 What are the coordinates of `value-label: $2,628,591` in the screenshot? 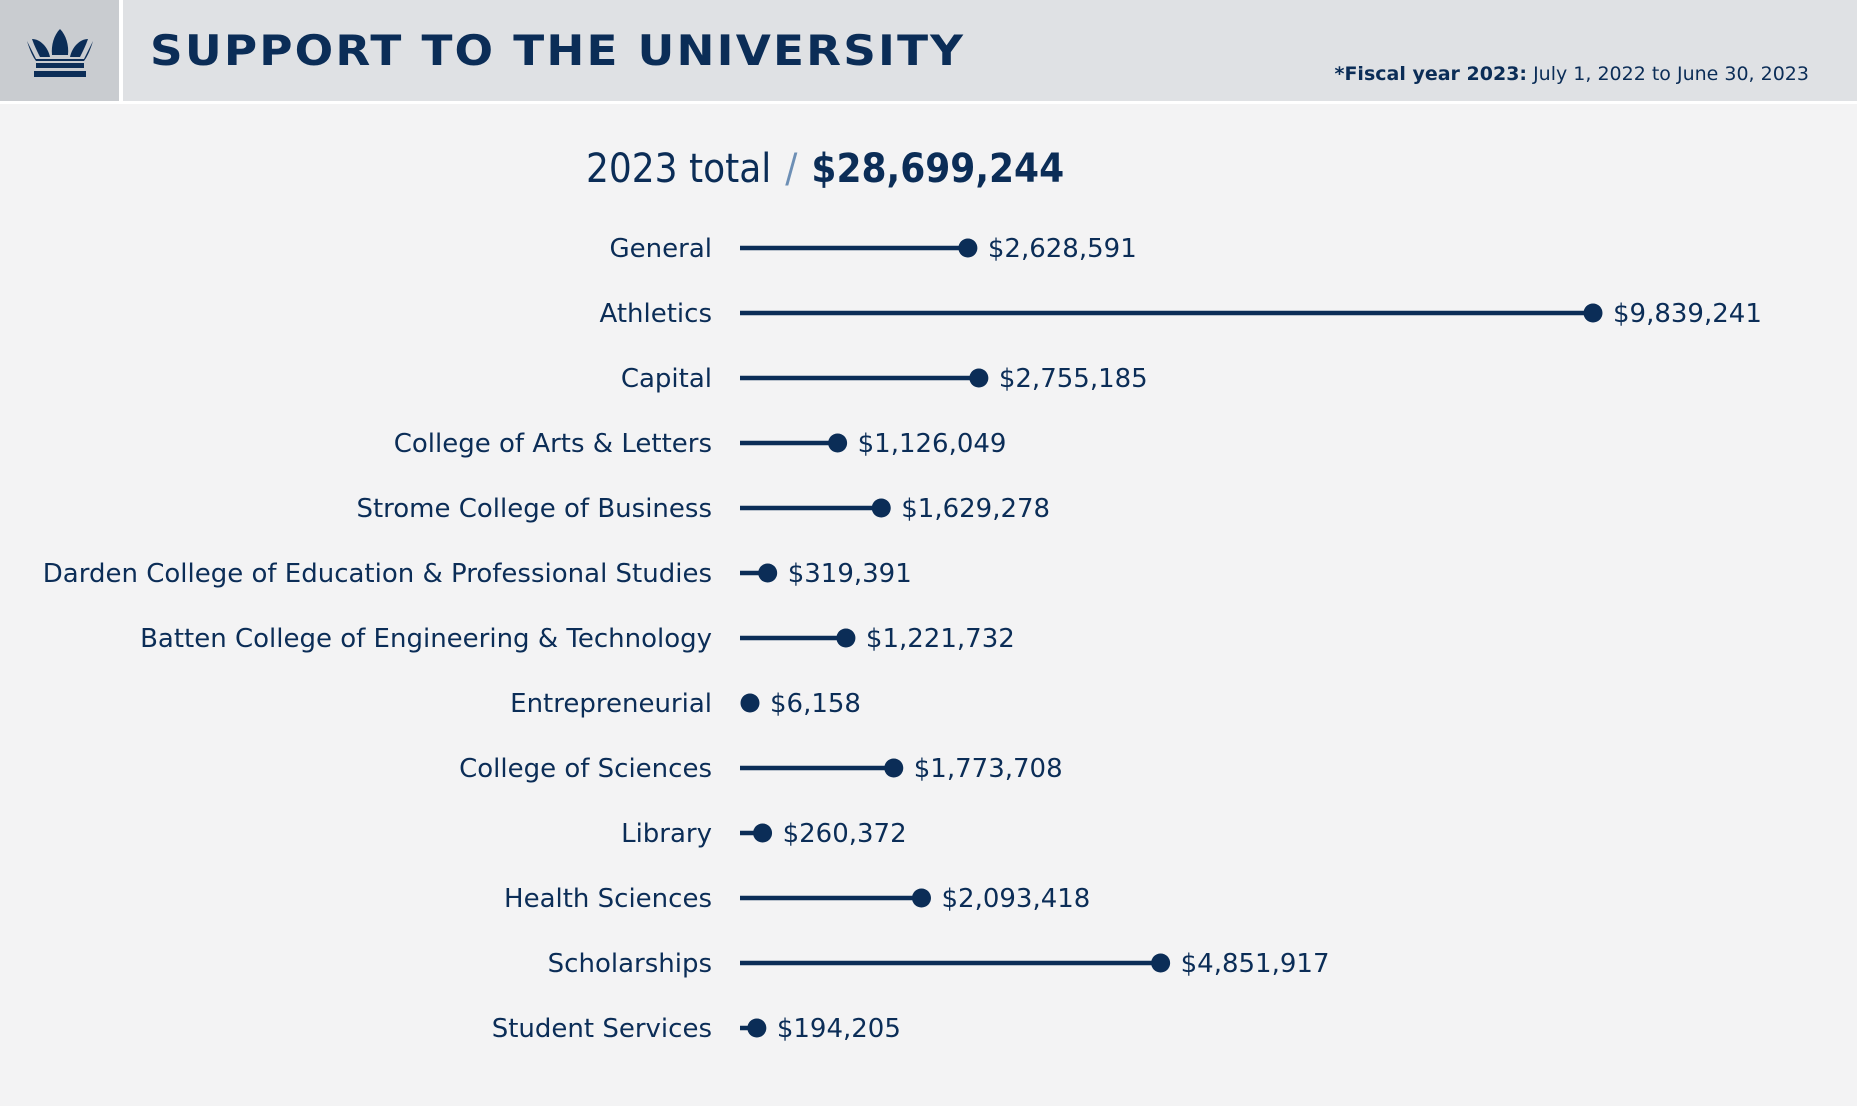 It's located at (1062, 249).